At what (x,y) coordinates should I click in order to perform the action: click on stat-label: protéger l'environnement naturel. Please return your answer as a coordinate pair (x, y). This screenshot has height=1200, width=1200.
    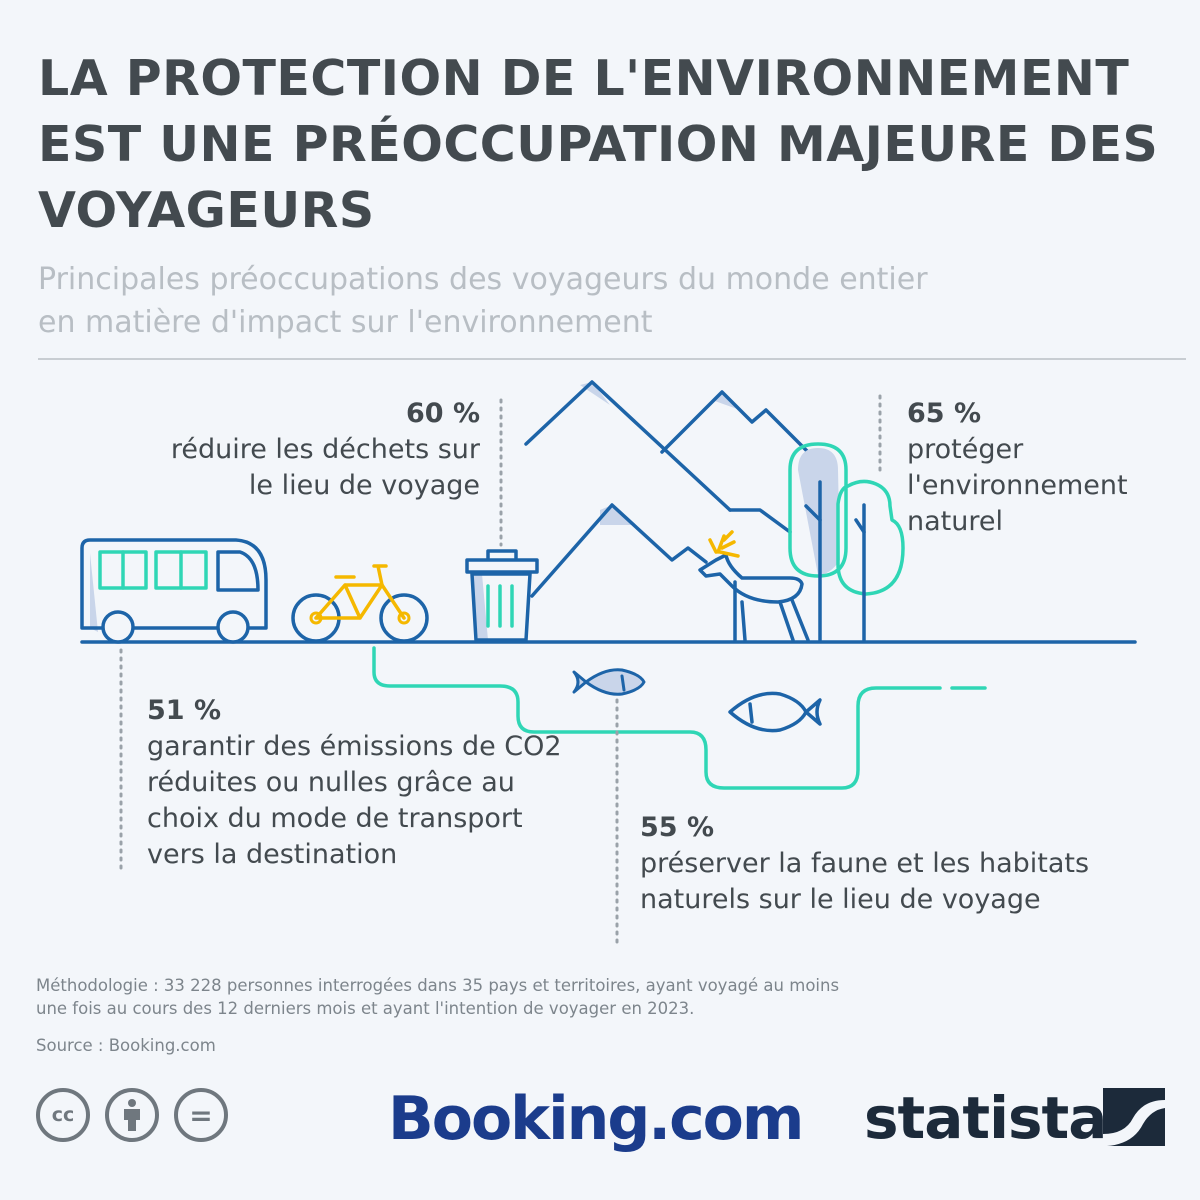
    Looking at the image, I should click on (1017, 485).